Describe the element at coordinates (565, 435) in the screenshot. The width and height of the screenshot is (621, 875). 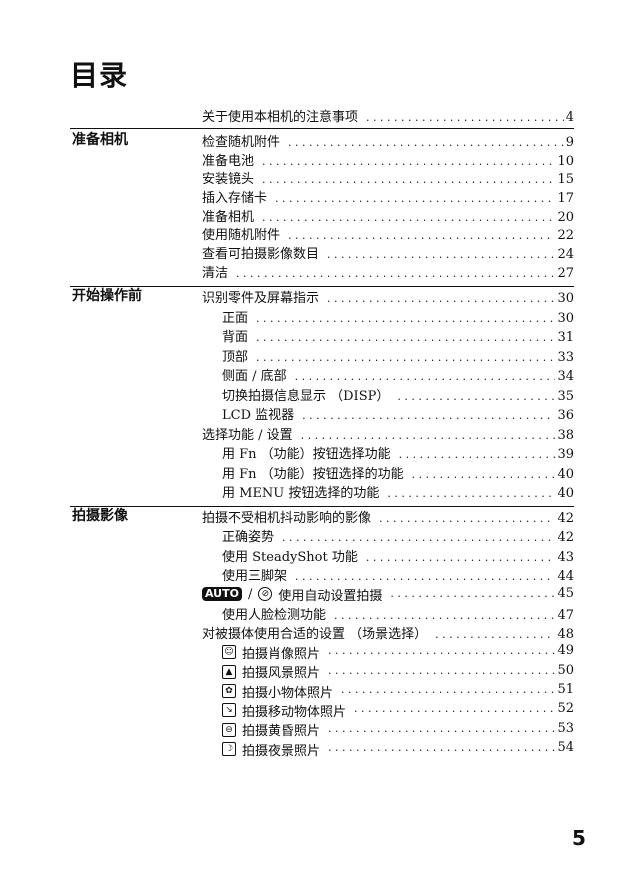
I see `entry-page: 38` at that location.